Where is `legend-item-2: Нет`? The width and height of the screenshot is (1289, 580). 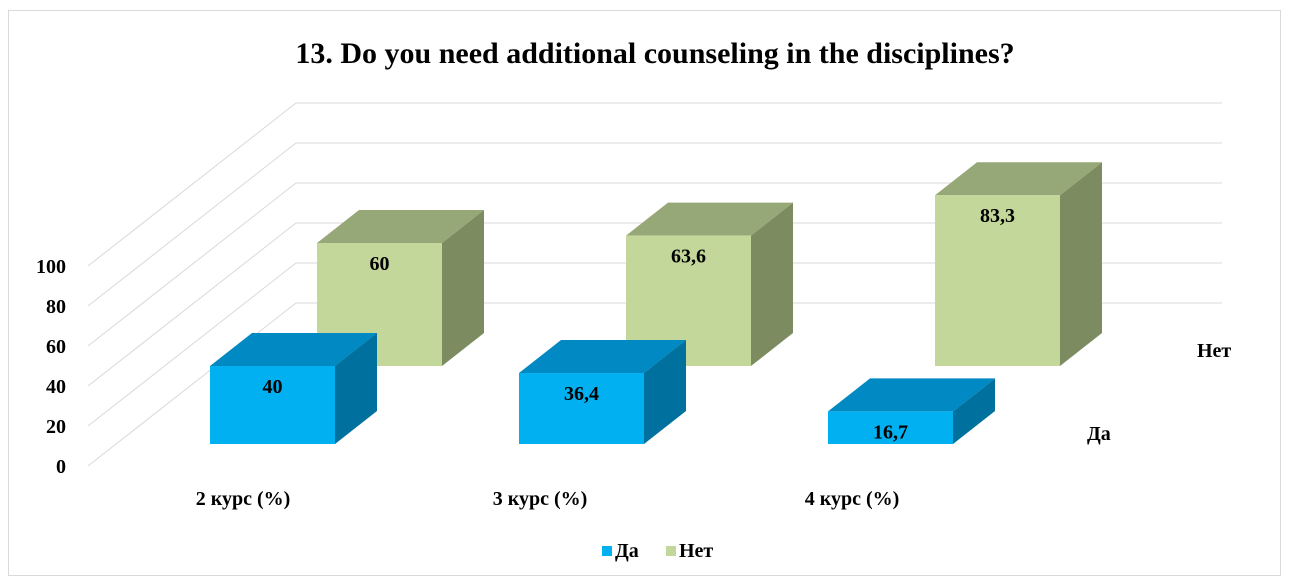
legend-item-2: Нет is located at coordinates (689, 551).